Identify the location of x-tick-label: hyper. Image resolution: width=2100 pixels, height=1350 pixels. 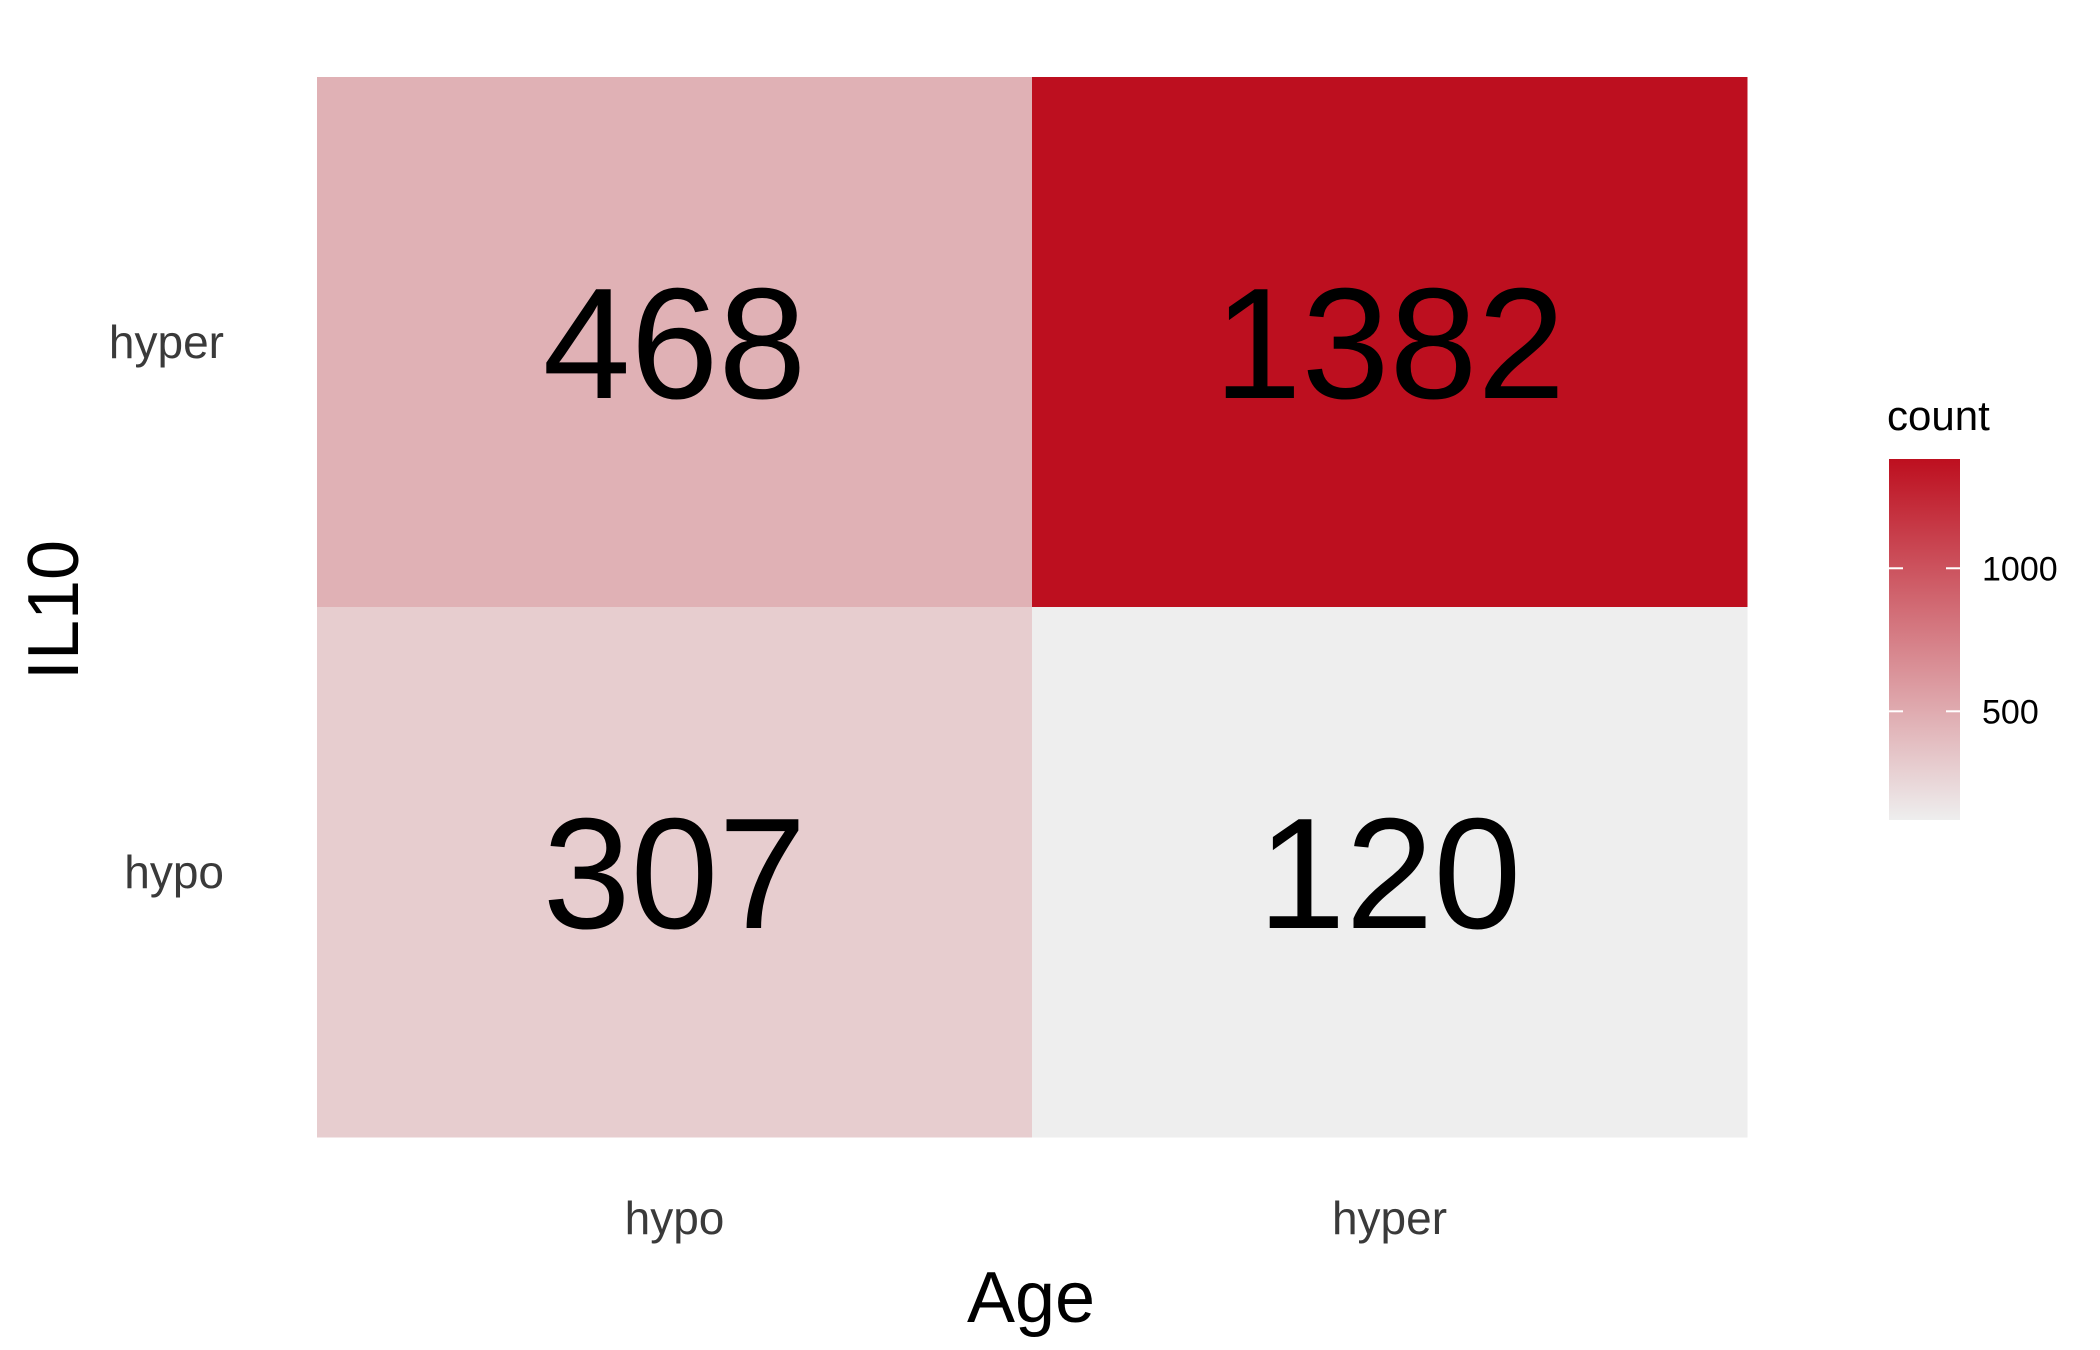
(1389, 1218).